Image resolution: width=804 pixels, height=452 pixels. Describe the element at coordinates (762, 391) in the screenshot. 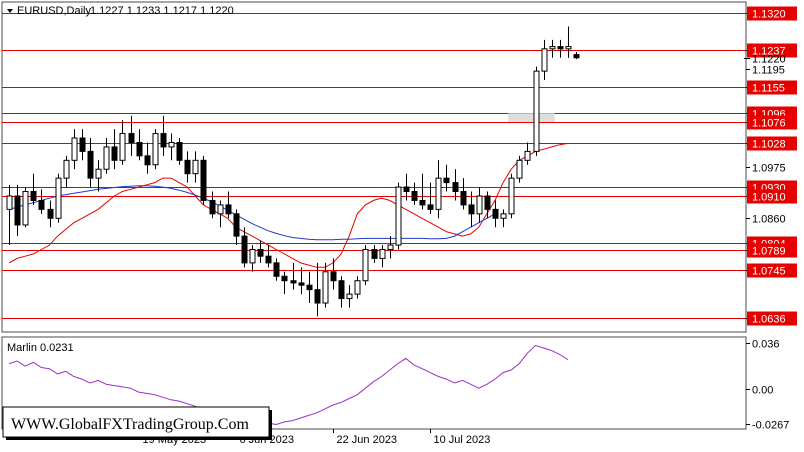

I see `marlin-tick-label: 0.00` at that location.